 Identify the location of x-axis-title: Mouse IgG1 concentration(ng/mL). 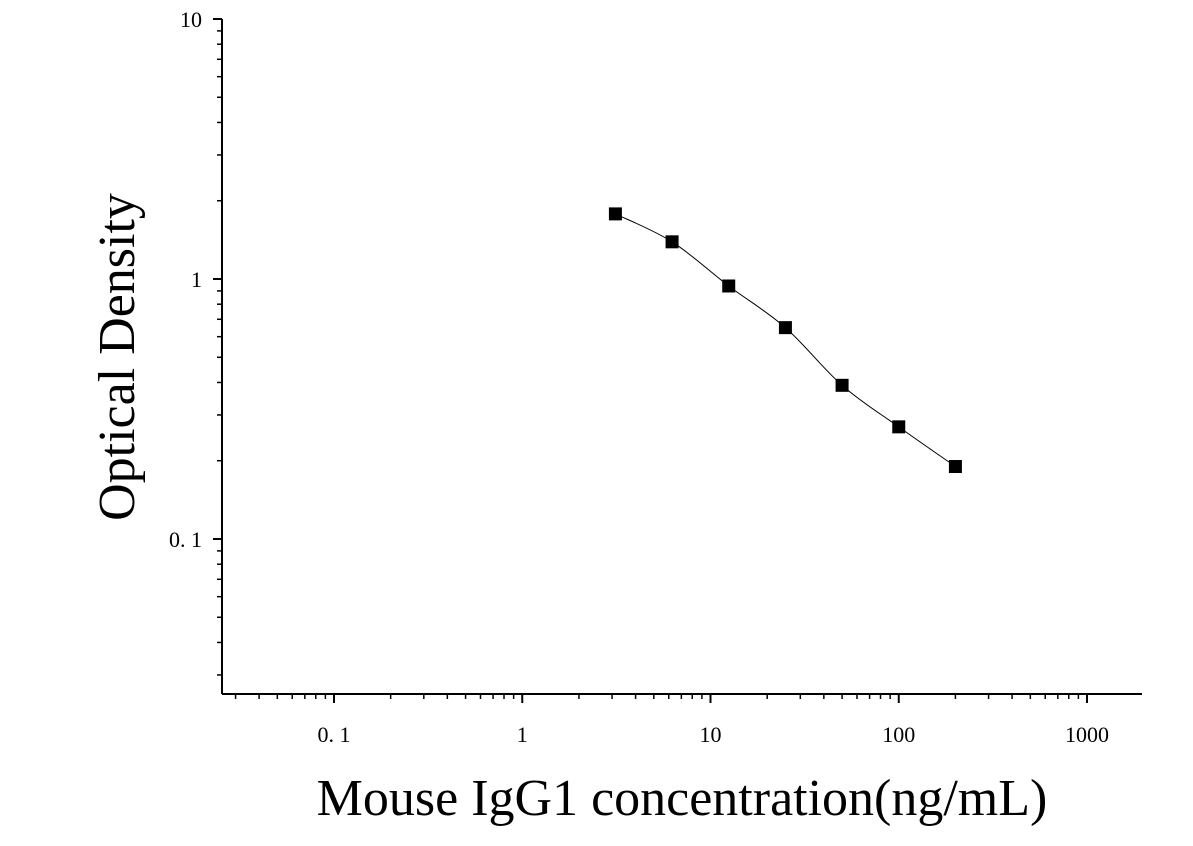
(682, 798).